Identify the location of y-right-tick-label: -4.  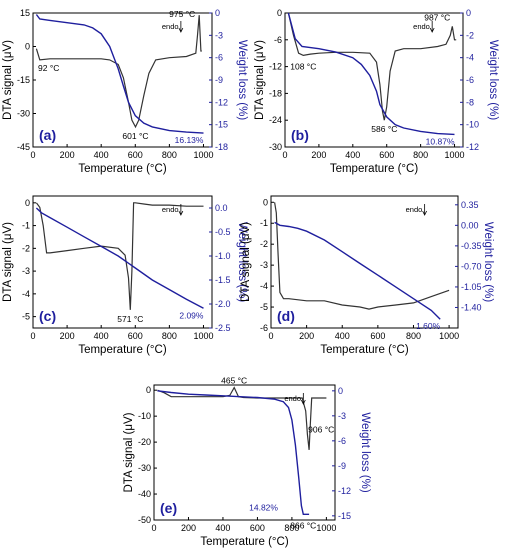
(470, 58).